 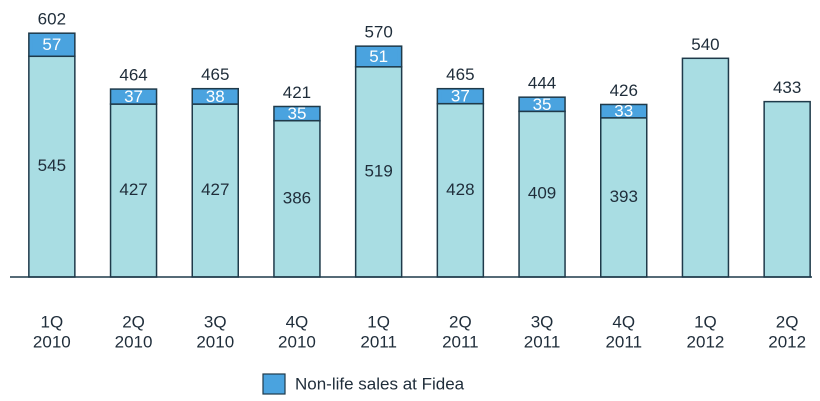 I want to click on segment-label: 409, so click(x=542, y=193).